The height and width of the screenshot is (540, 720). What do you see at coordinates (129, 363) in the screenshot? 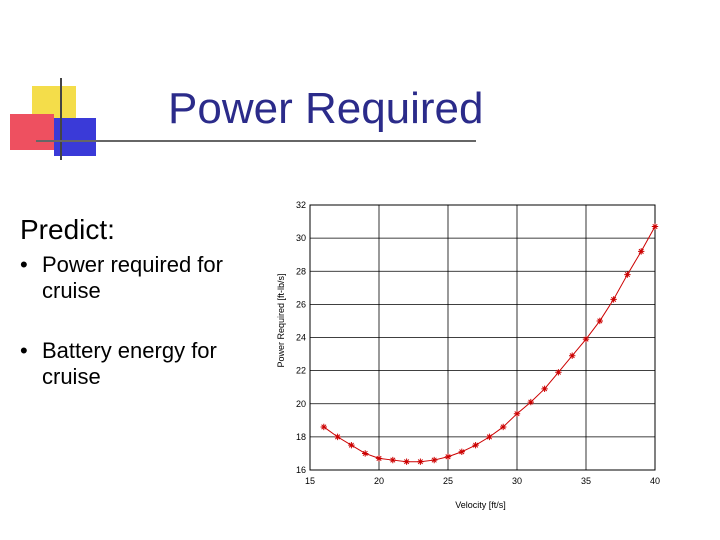
I see `bullet-text: Battery energy for cruise` at bounding box center [129, 363].